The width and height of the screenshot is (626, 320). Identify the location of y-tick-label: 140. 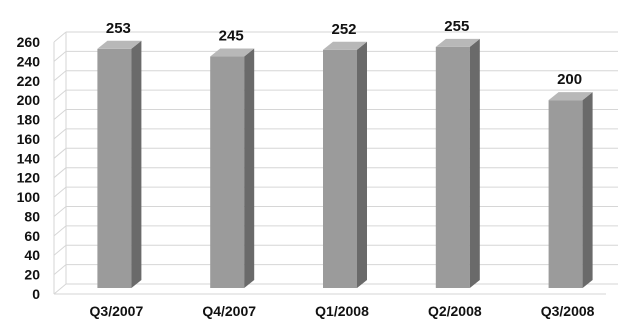
(29, 158).